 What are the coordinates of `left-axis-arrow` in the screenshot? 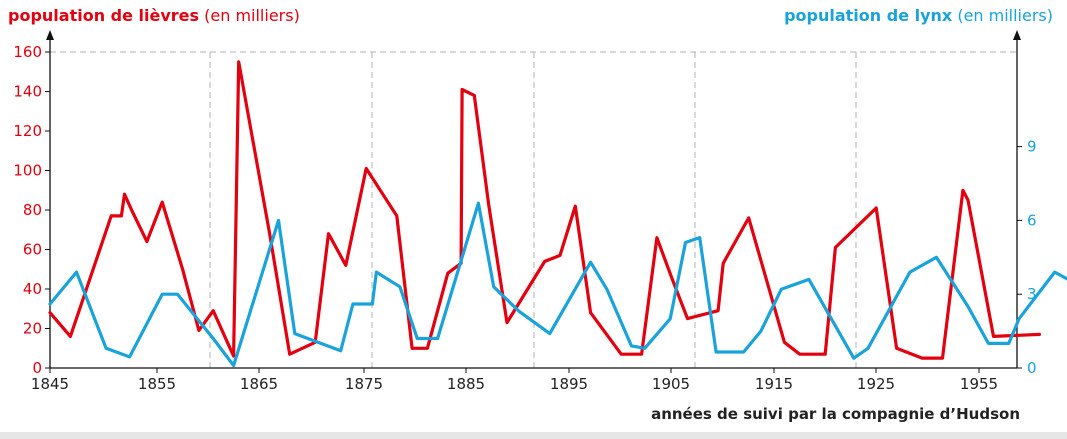 It's located at (50, 35).